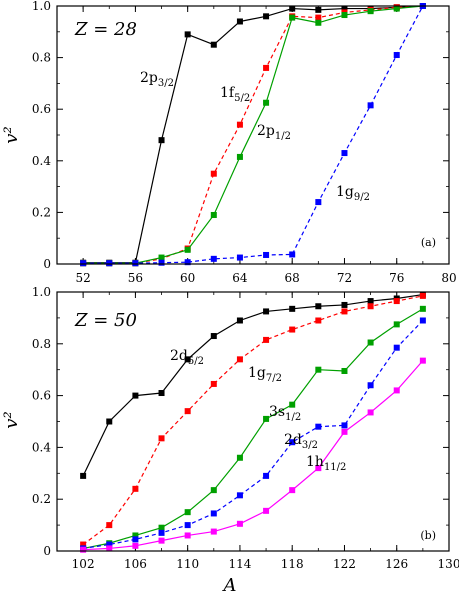 Image resolution: width=459 pixels, height=594 pixels. Describe the element at coordinates (47, 264) in the screenshot. I see `y-tick-label: 0` at that location.